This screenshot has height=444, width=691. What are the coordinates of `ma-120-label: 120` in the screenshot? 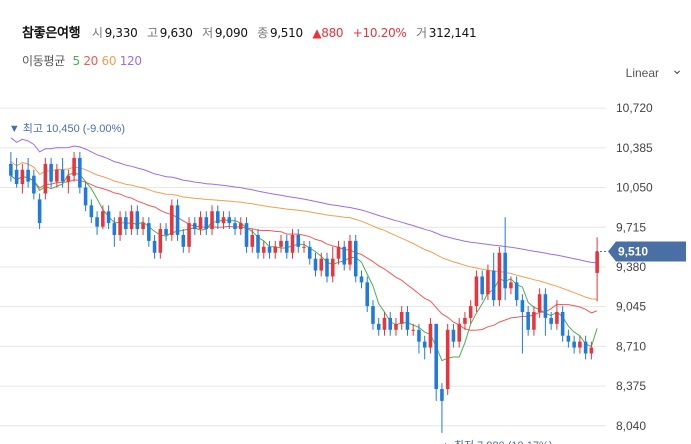 It's located at (130, 61).